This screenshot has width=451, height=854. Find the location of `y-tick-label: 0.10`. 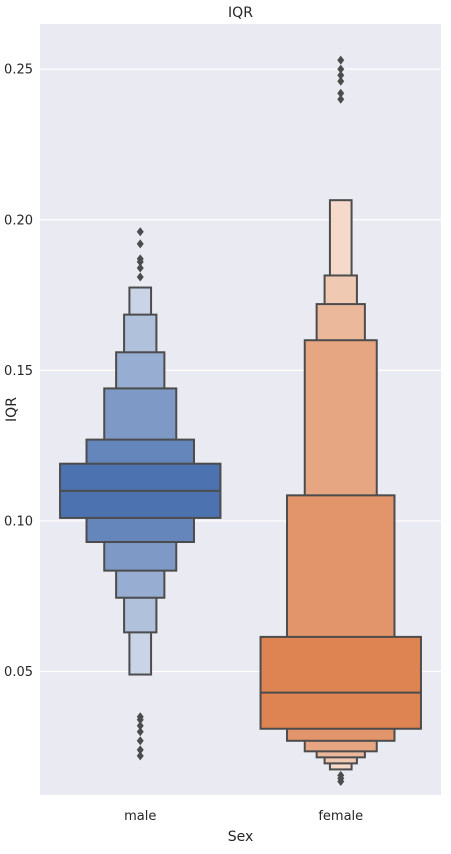

y-tick-label: 0.10 is located at coordinates (18, 521).